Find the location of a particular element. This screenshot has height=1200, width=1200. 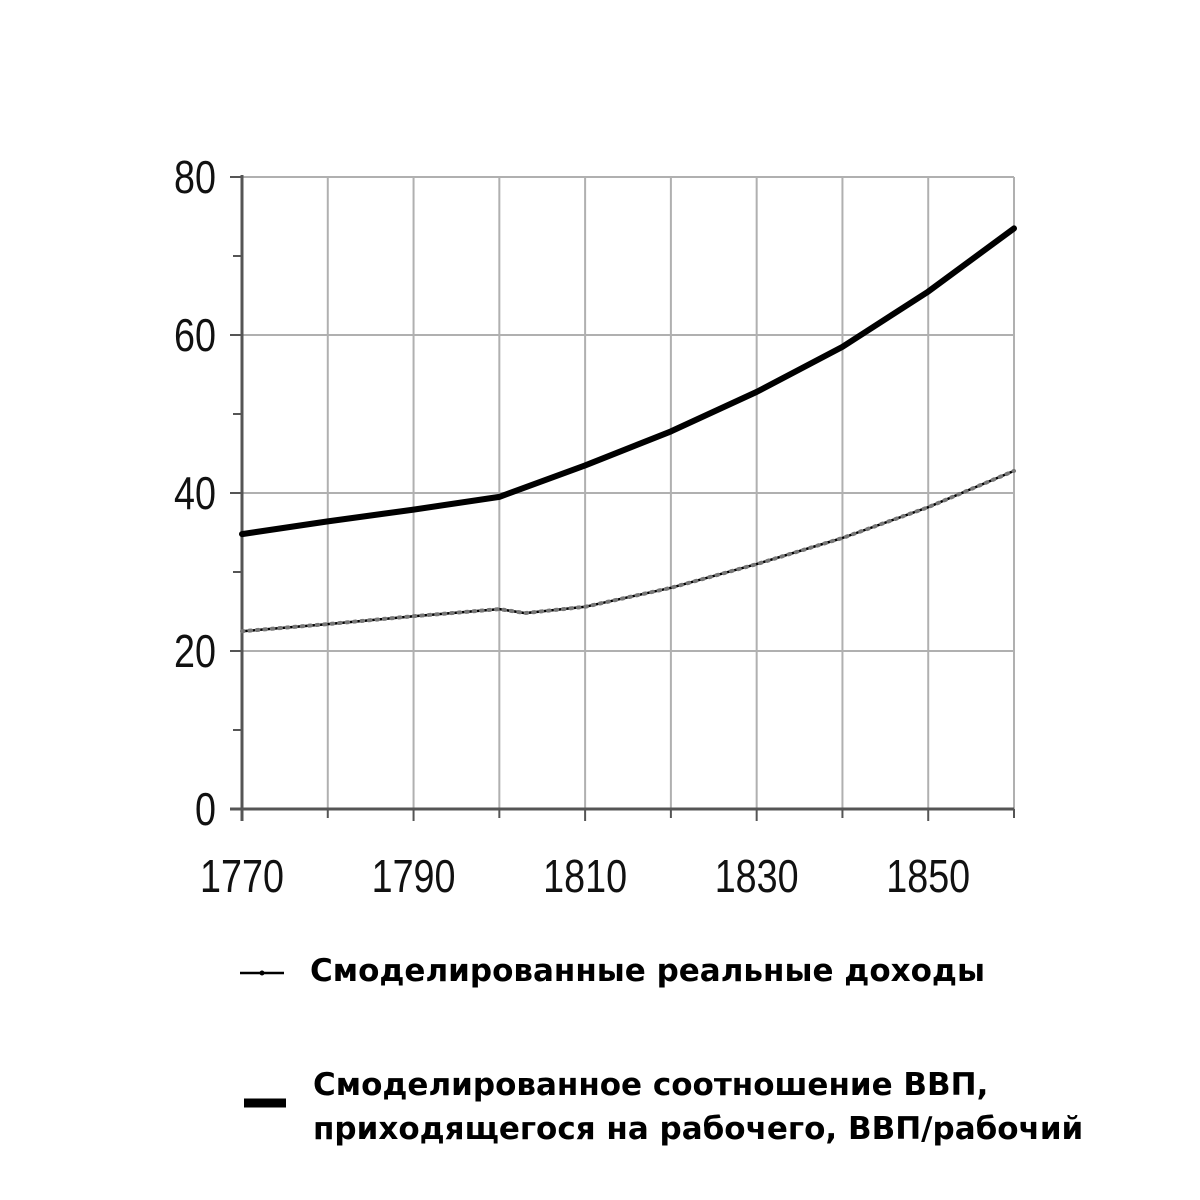

x-tick-label-1790: 1790 is located at coordinates (414, 875).